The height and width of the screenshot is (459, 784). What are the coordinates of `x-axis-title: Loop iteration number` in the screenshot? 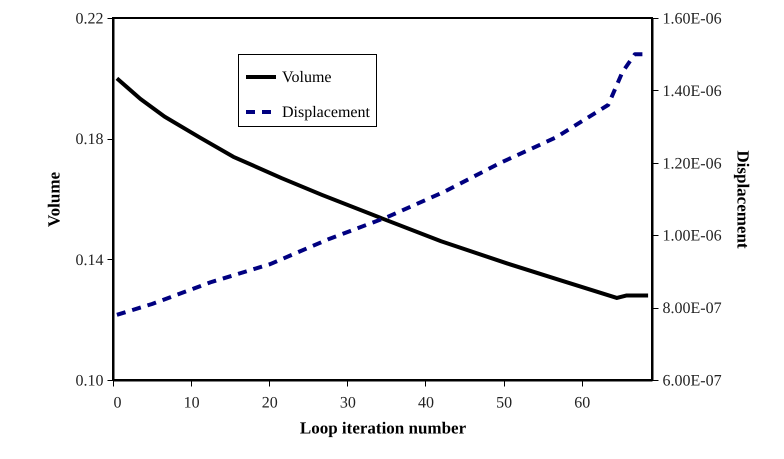 It's located at (383, 428).